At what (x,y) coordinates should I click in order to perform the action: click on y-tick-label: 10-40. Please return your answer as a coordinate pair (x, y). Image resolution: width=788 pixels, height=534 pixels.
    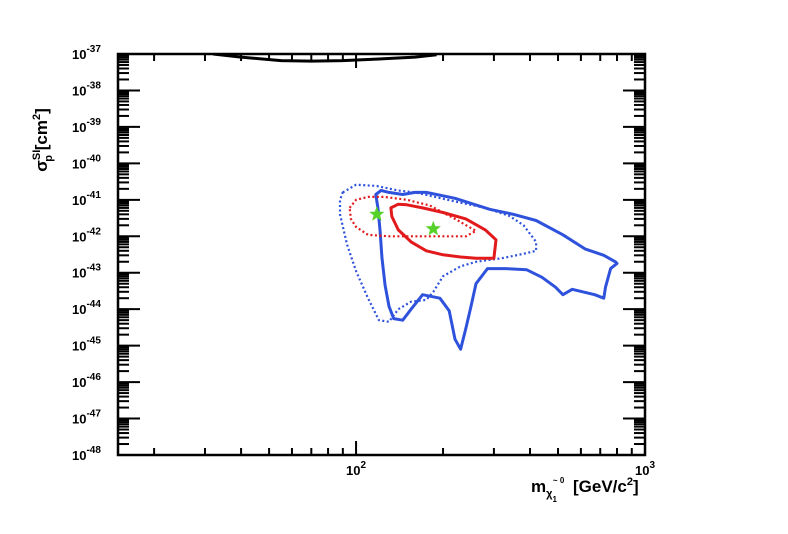
    Looking at the image, I should click on (86, 162).